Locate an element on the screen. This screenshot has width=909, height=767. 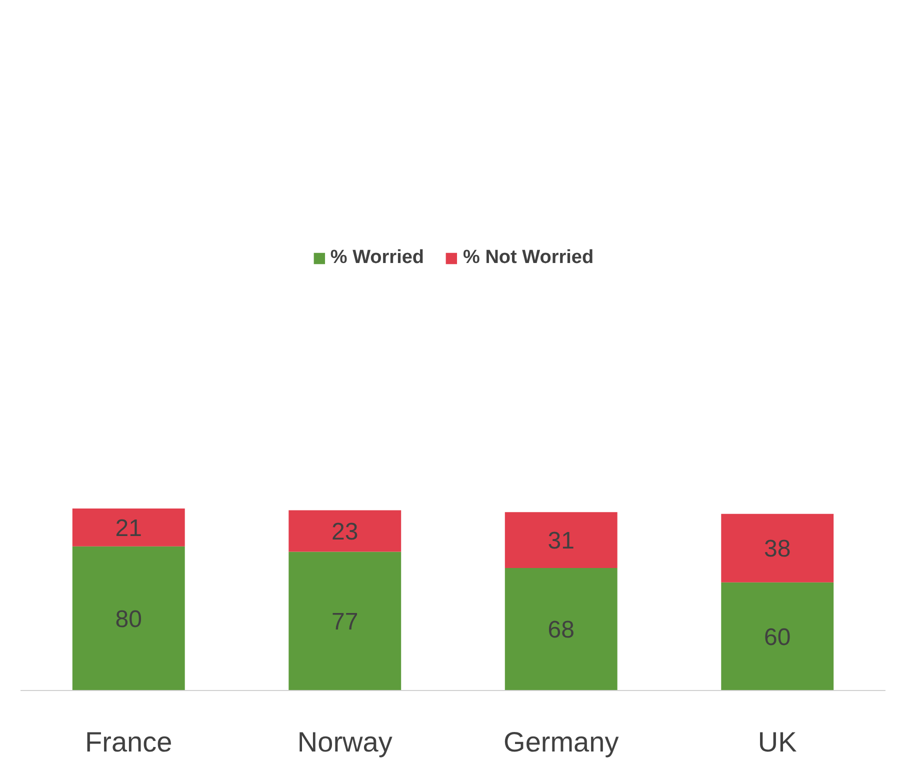
data-label: 31 is located at coordinates (561, 541).